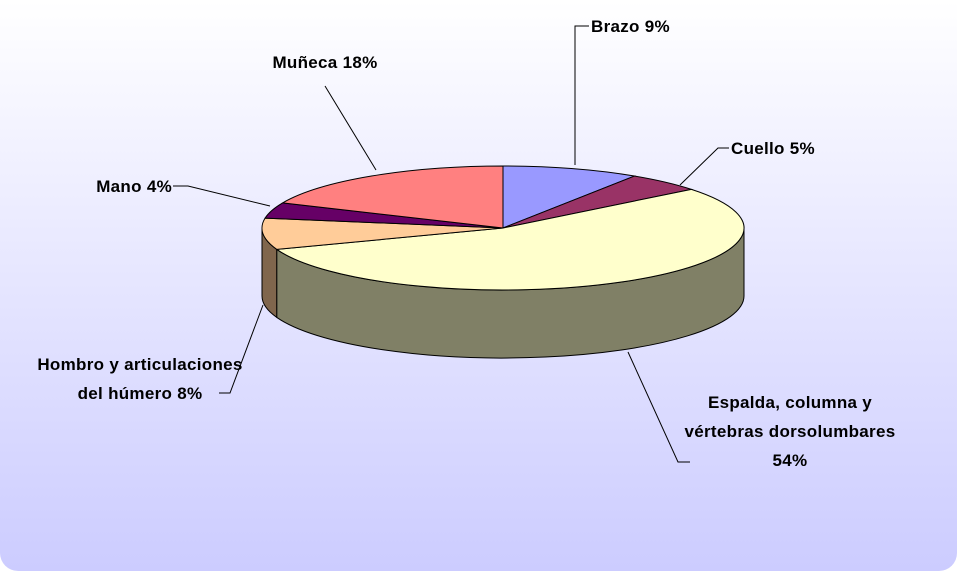  Describe the element at coordinates (190, 393) in the screenshot. I see `value-label: 8%` at that location.